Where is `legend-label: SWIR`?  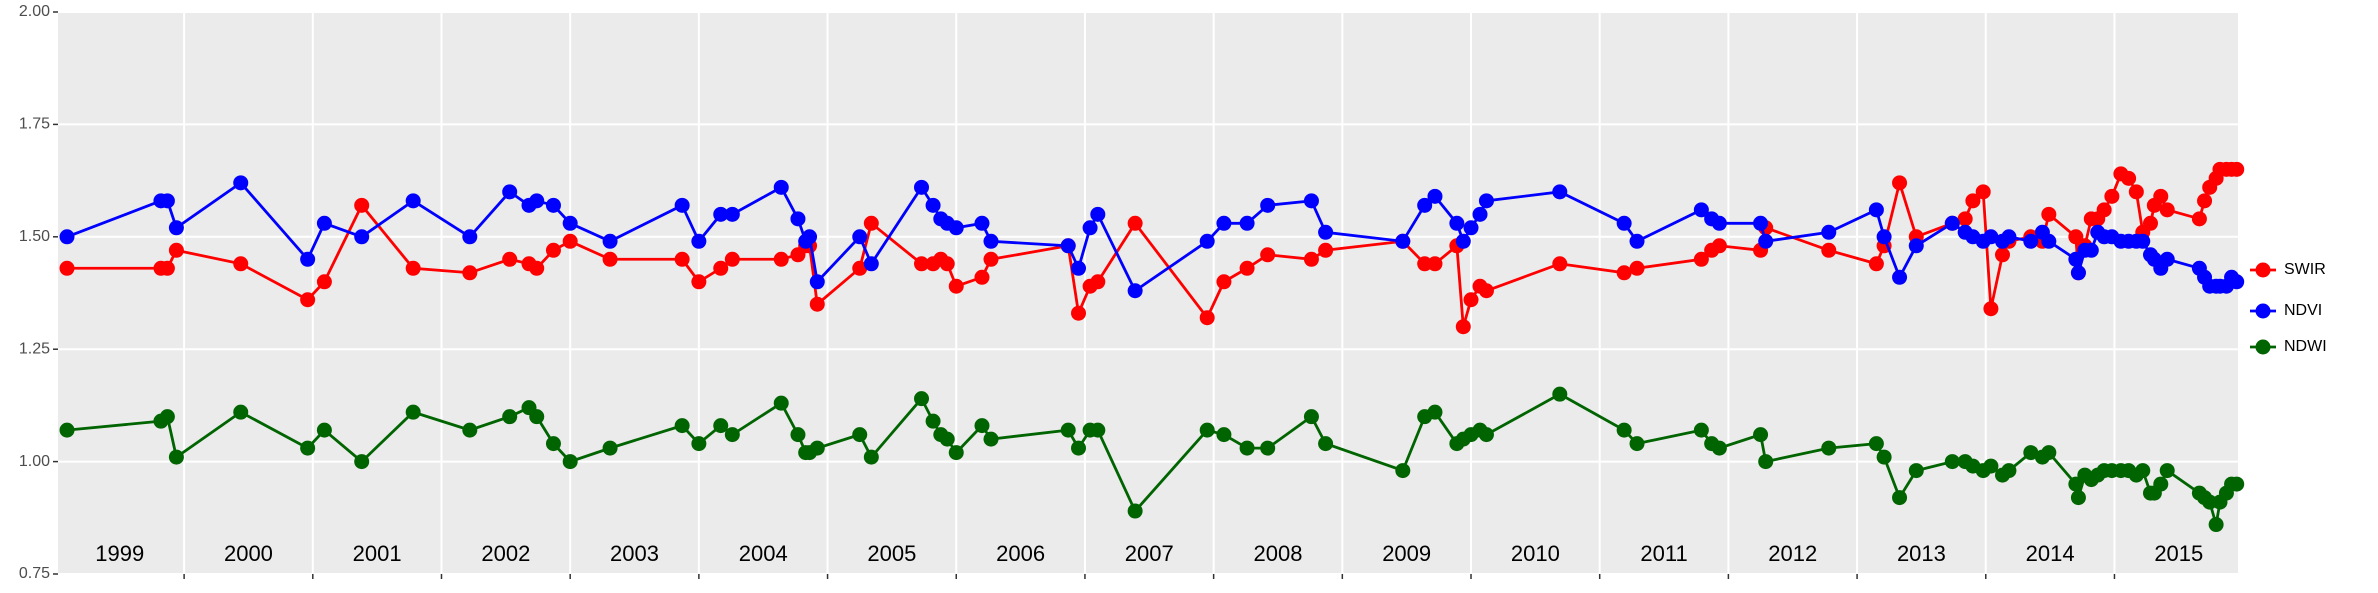
legend-label: SWIR is located at coordinates (2305, 269).